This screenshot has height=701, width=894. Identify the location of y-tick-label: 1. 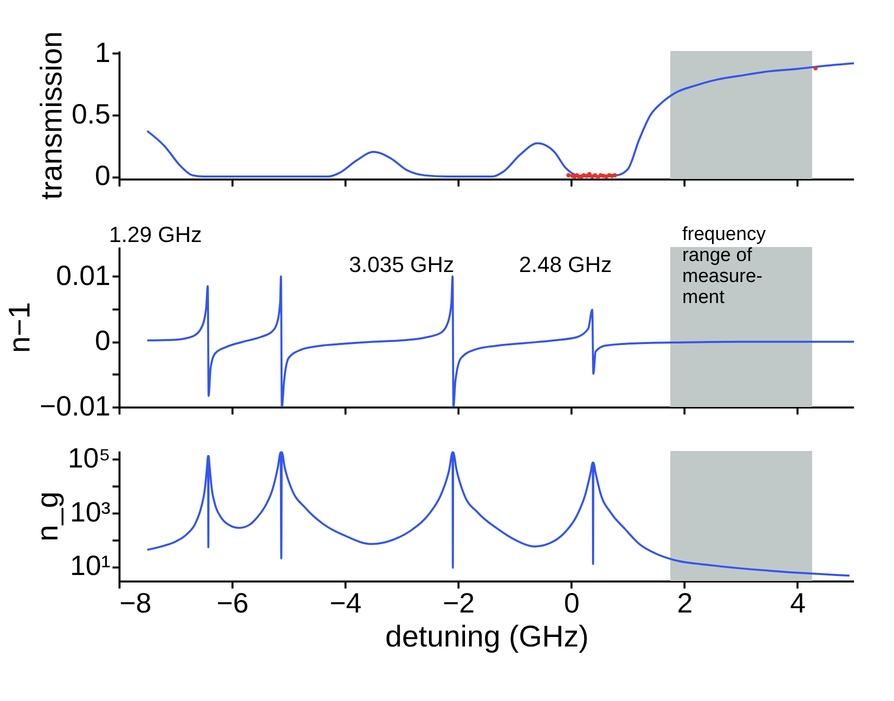
(102, 52).